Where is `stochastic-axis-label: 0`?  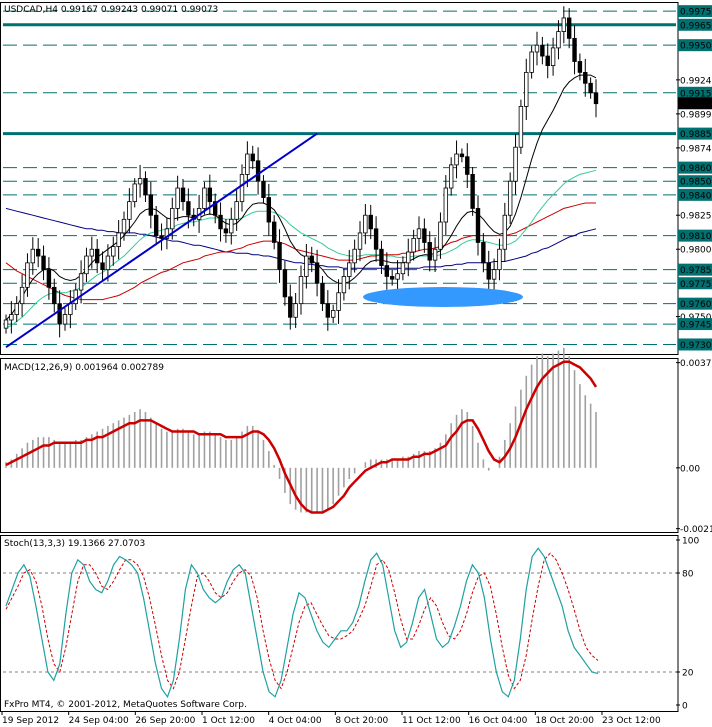 stochastic-axis-label: 0 is located at coordinates (685, 707).